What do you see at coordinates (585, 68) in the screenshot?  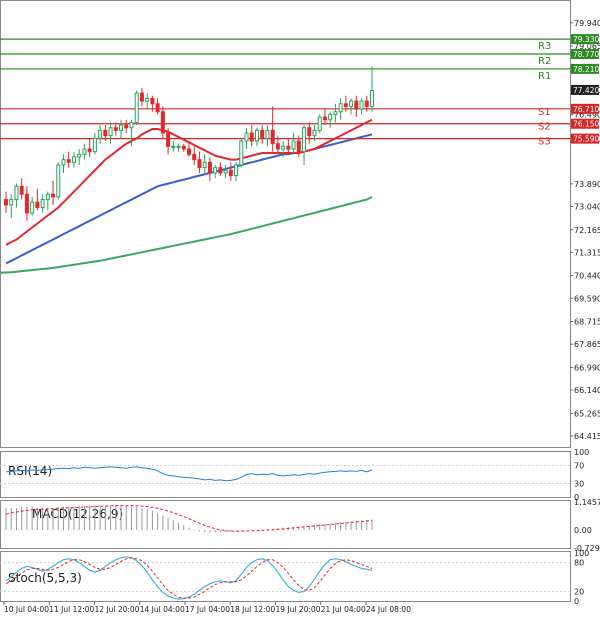 I see `level-price-box-r1` at bounding box center [585, 68].